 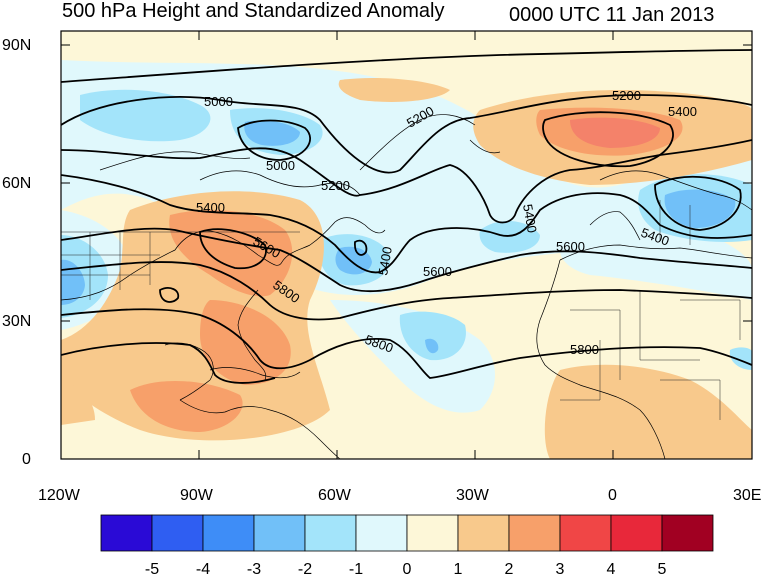 I want to click on colorbar, so click(x=407, y=533).